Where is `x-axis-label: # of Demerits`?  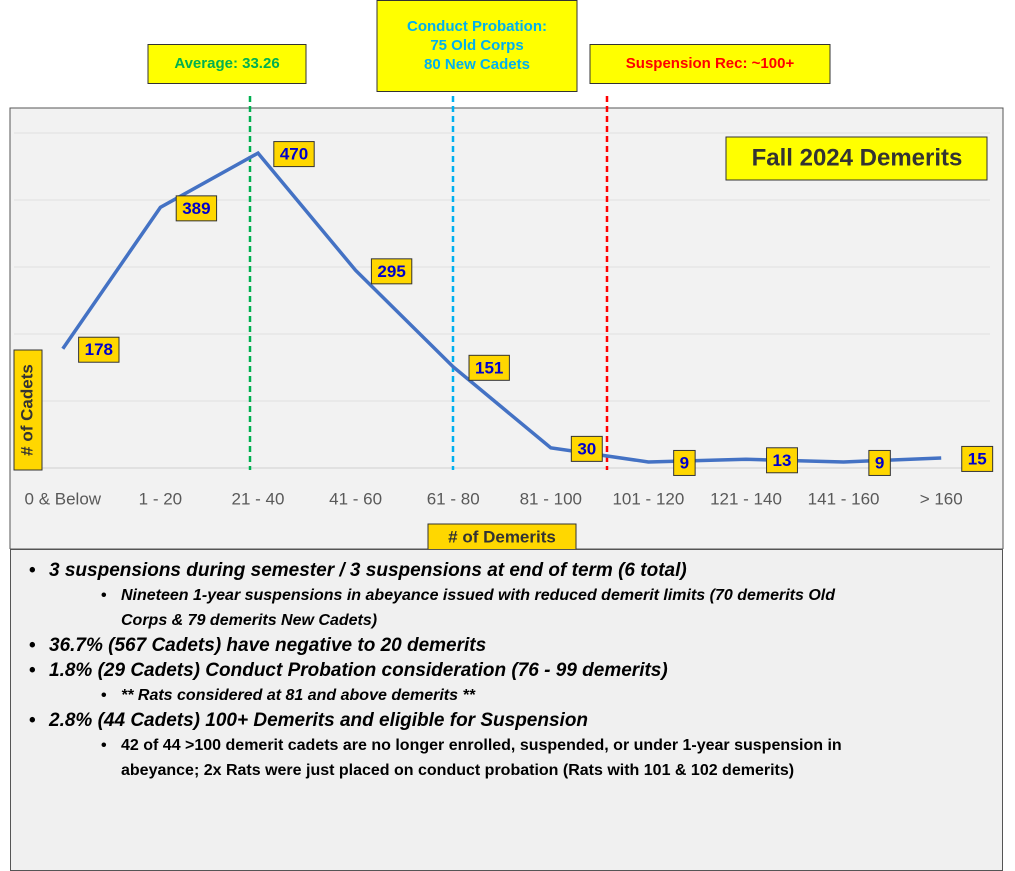 x-axis-label: # of Demerits is located at coordinates (502, 536).